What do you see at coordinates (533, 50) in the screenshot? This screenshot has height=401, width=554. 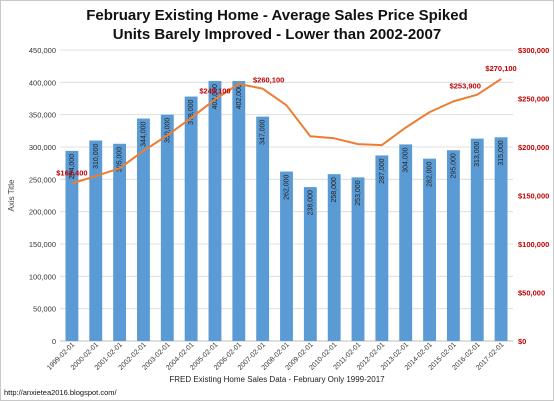 I see `right-axis-tick-label: $300,000` at bounding box center [533, 50].